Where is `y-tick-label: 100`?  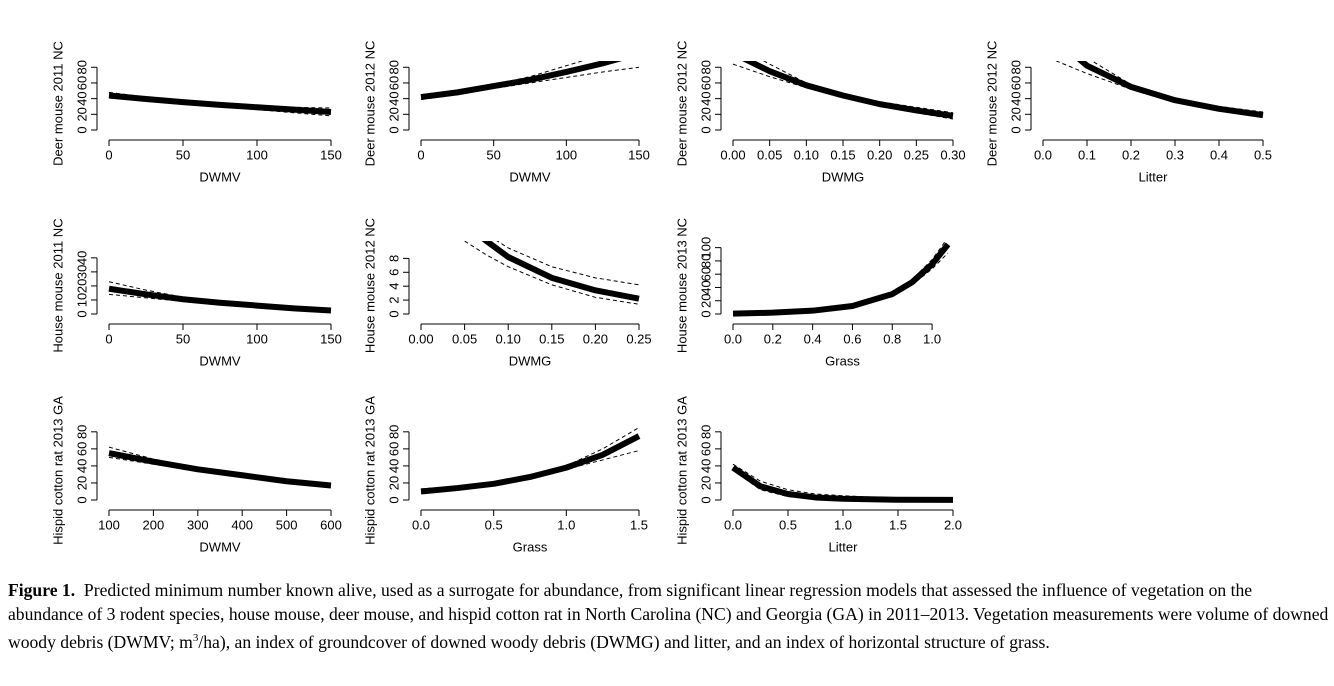
y-tick-label: 100 is located at coordinates (705, 248).